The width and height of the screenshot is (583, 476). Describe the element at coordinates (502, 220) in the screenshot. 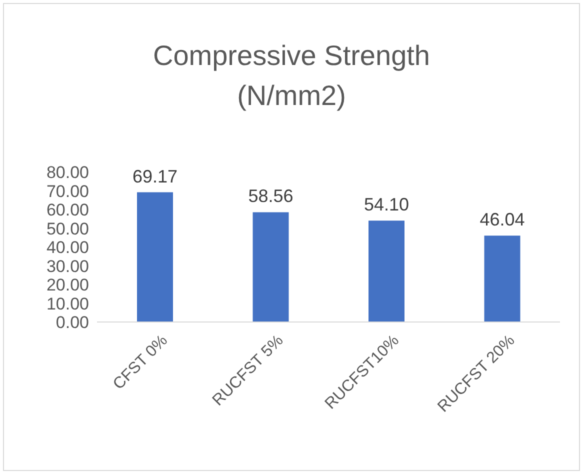

I see `data-label: 46.04` at that location.